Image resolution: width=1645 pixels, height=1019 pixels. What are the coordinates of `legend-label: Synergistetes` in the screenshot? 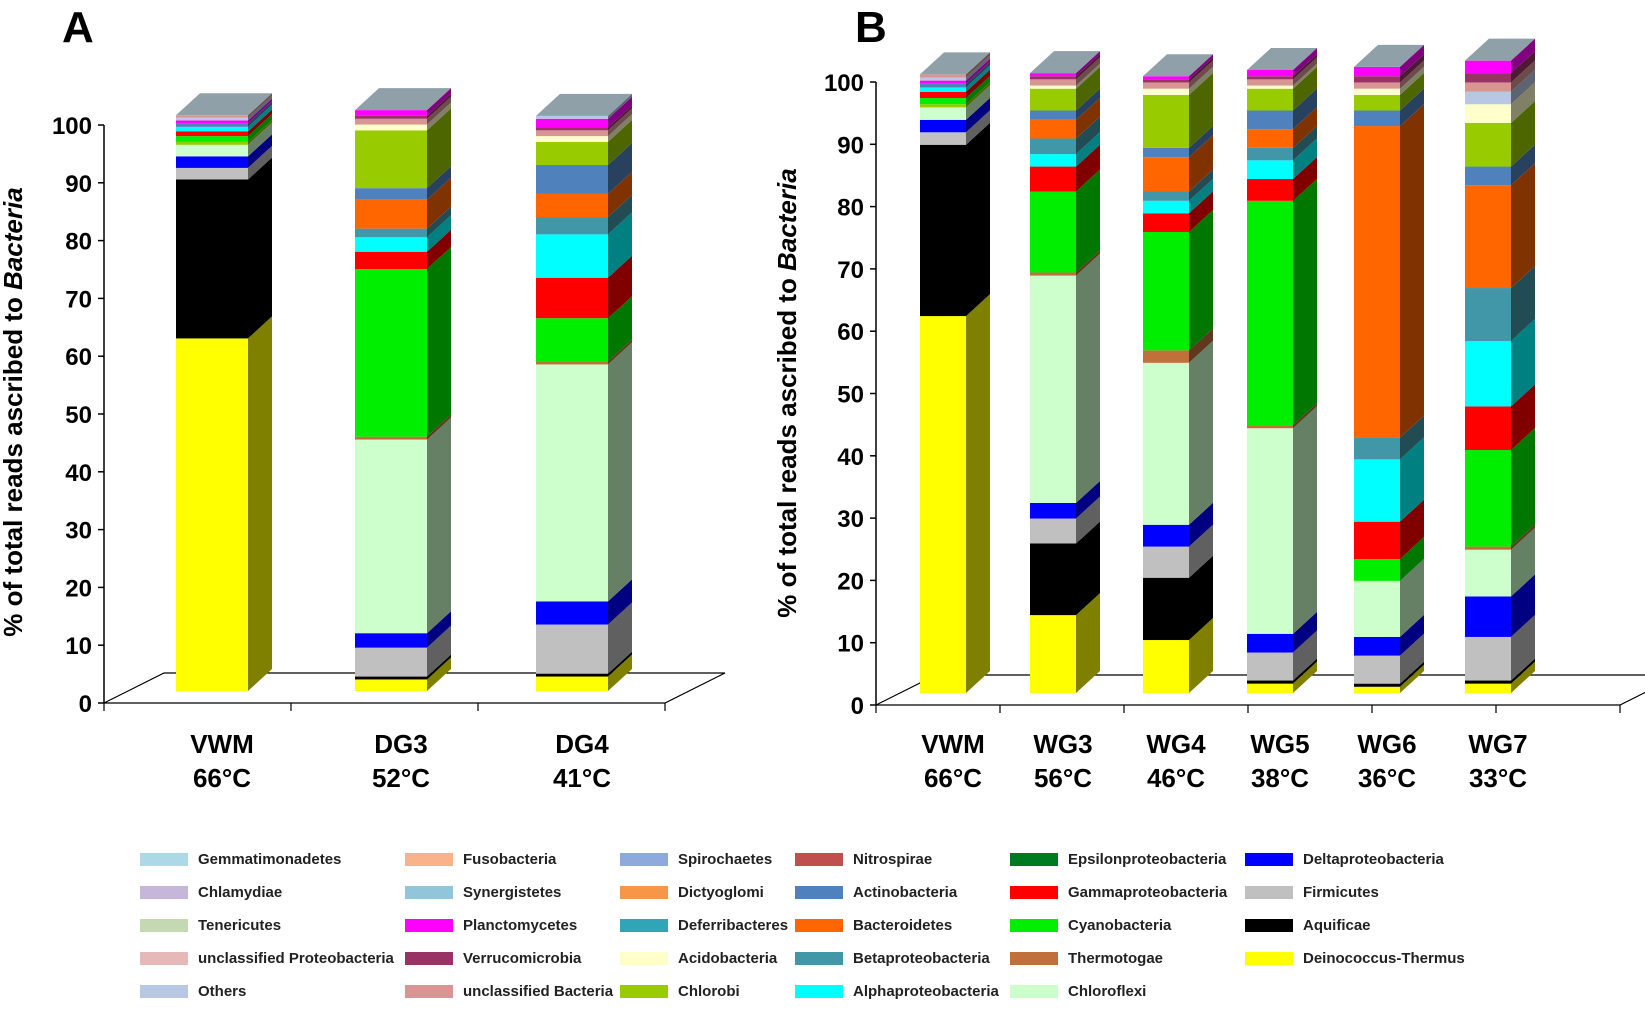 It's located at (512, 892).